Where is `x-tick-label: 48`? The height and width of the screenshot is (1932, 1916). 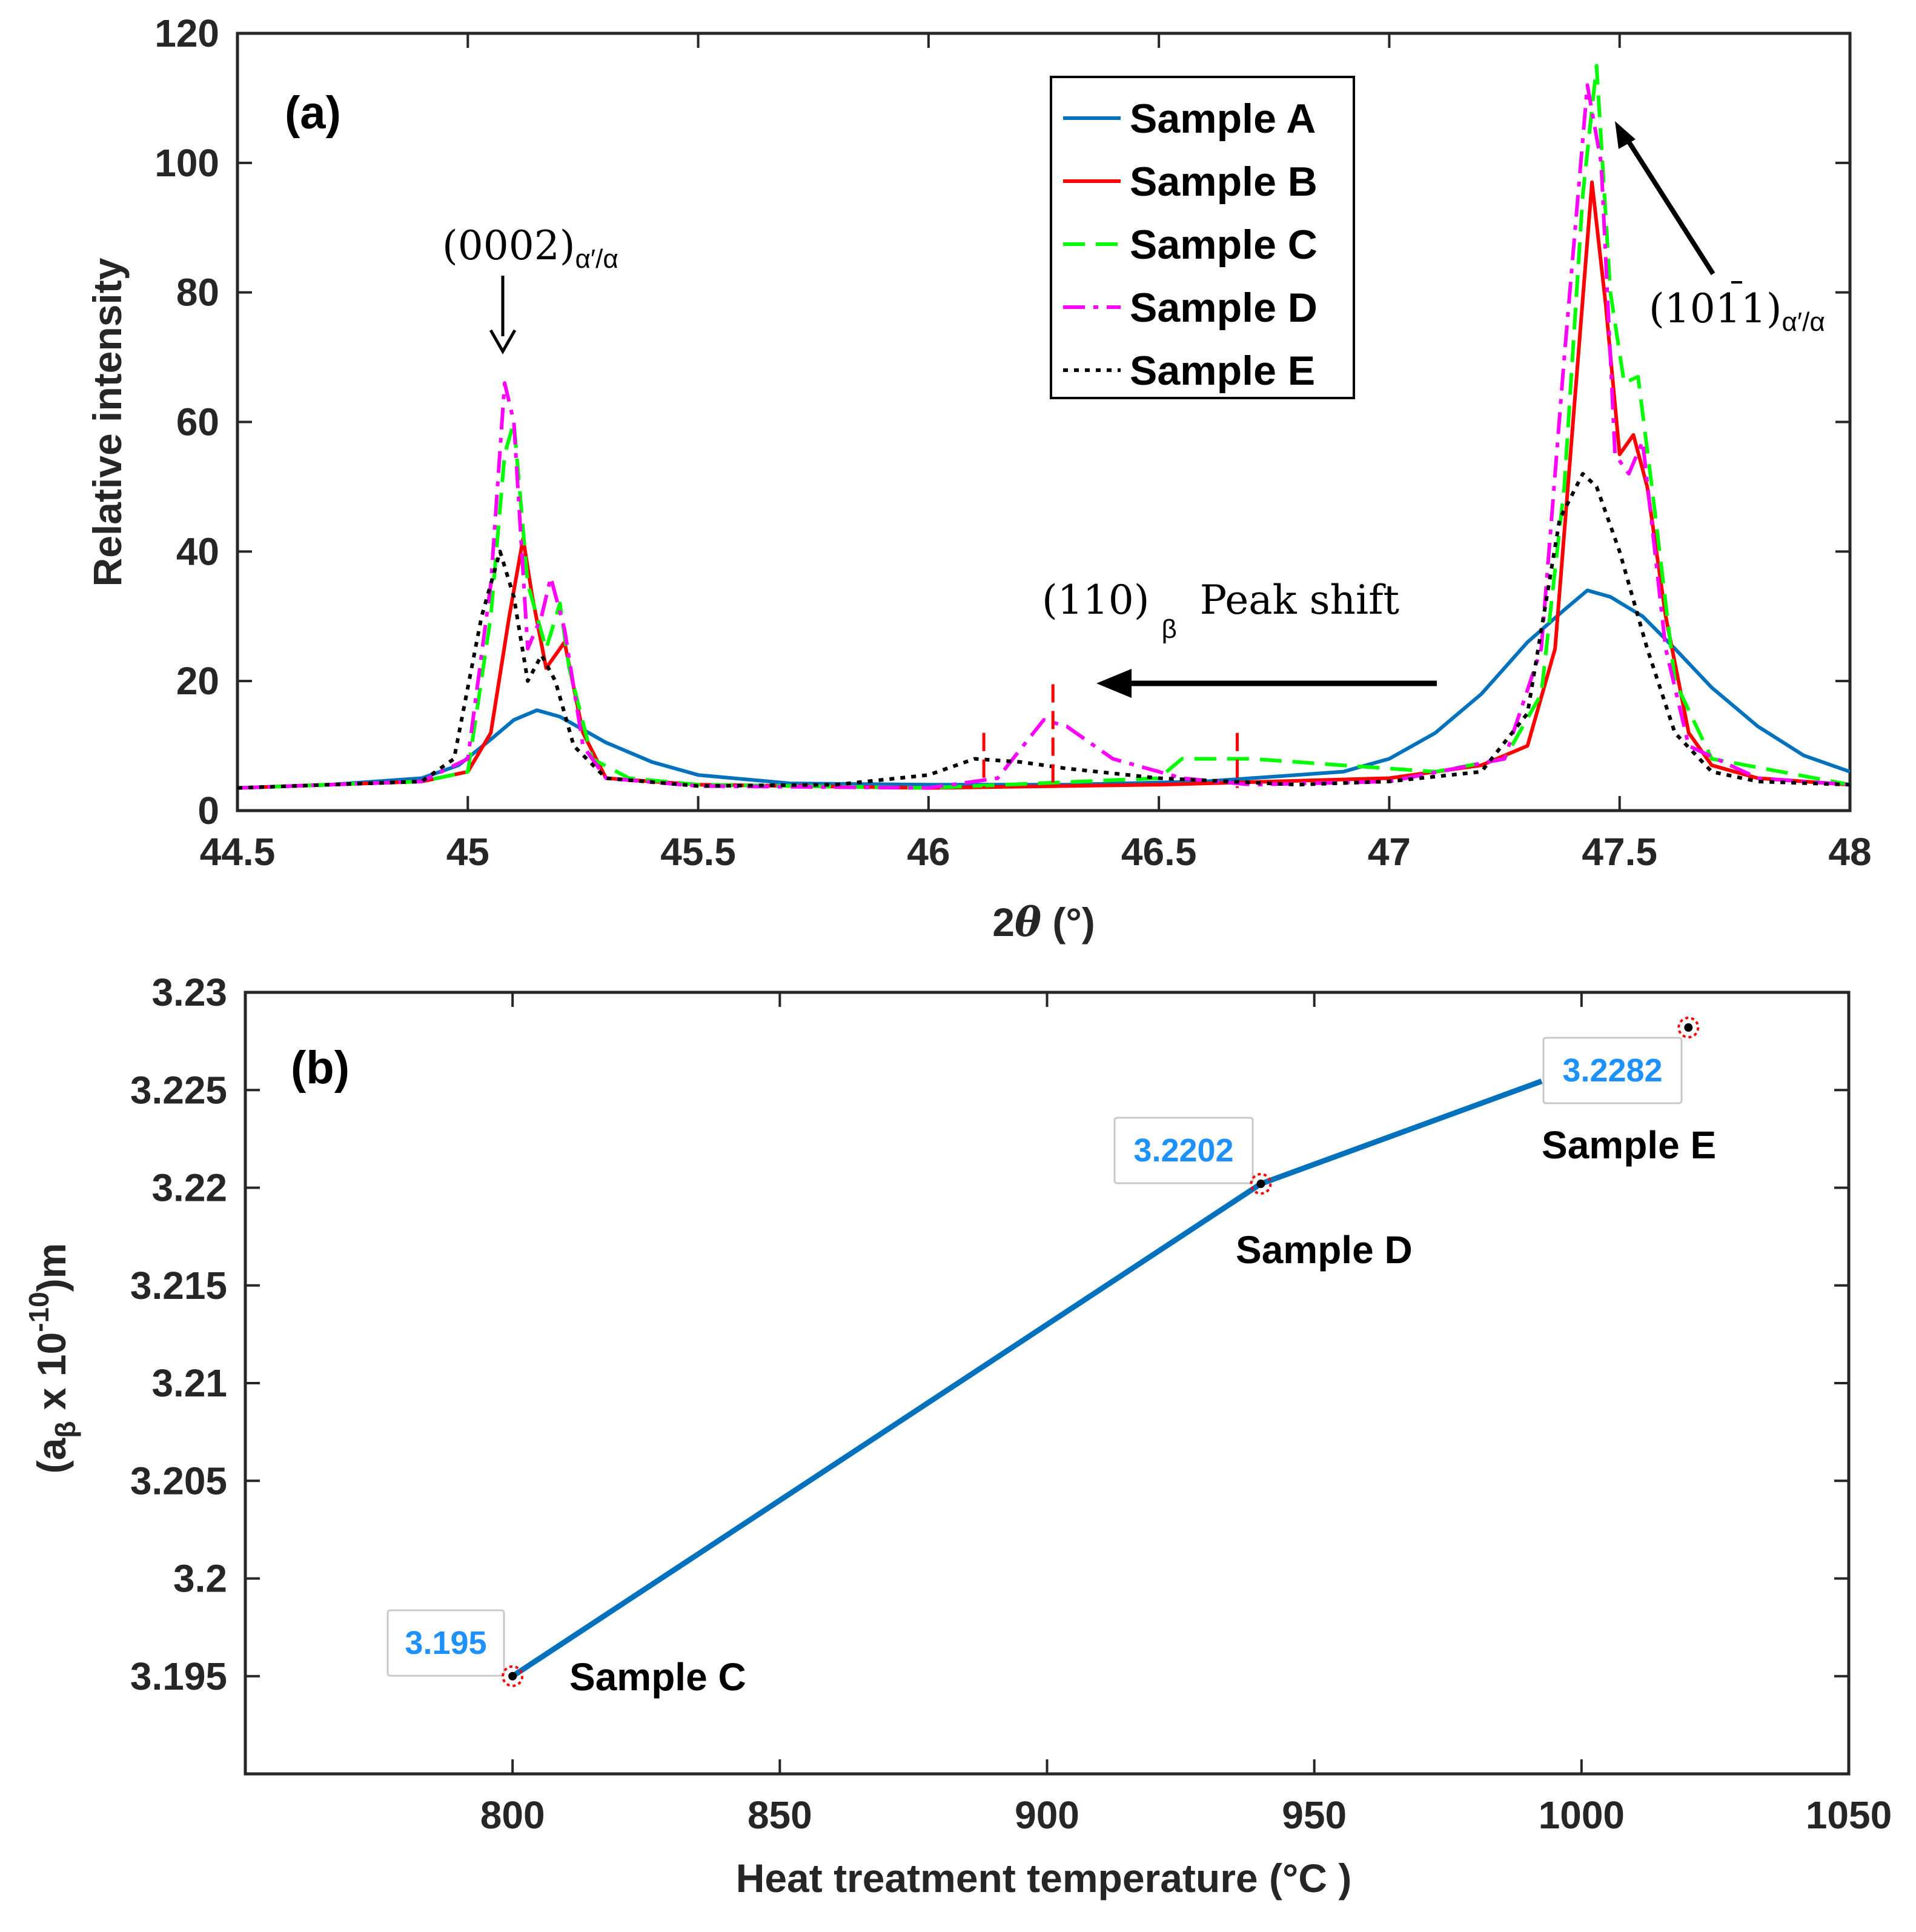 x-tick-label: 48 is located at coordinates (1849, 852).